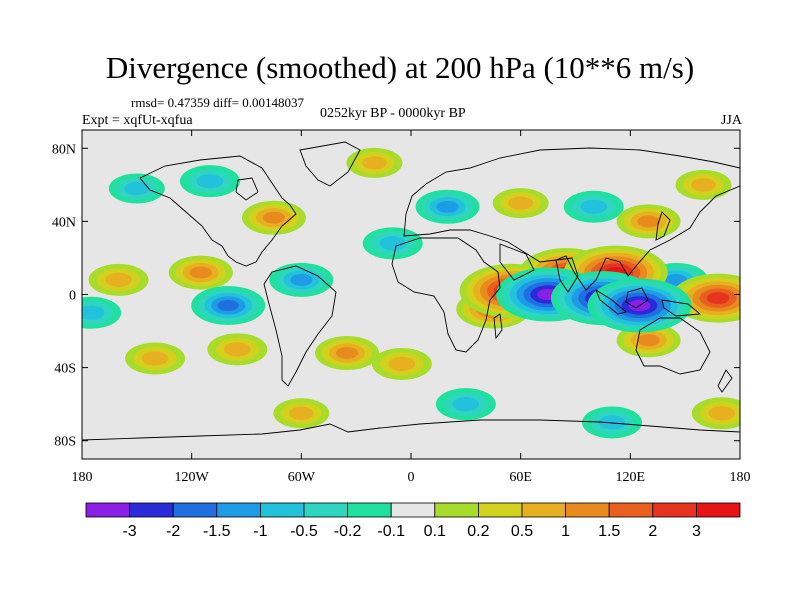 The width and height of the screenshot is (800, 600). Describe the element at coordinates (260, 531) in the screenshot. I see `colorbar-label: -1` at that location.